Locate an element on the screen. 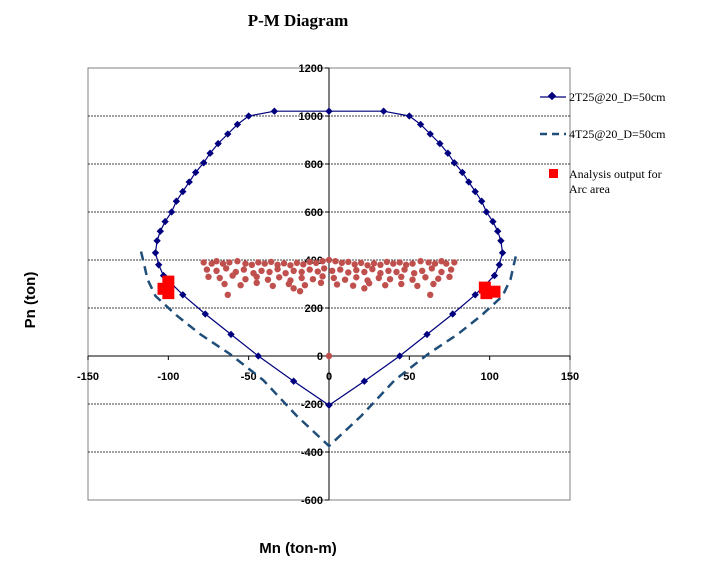  x-tick-label: 100 is located at coordinates (489, 377).